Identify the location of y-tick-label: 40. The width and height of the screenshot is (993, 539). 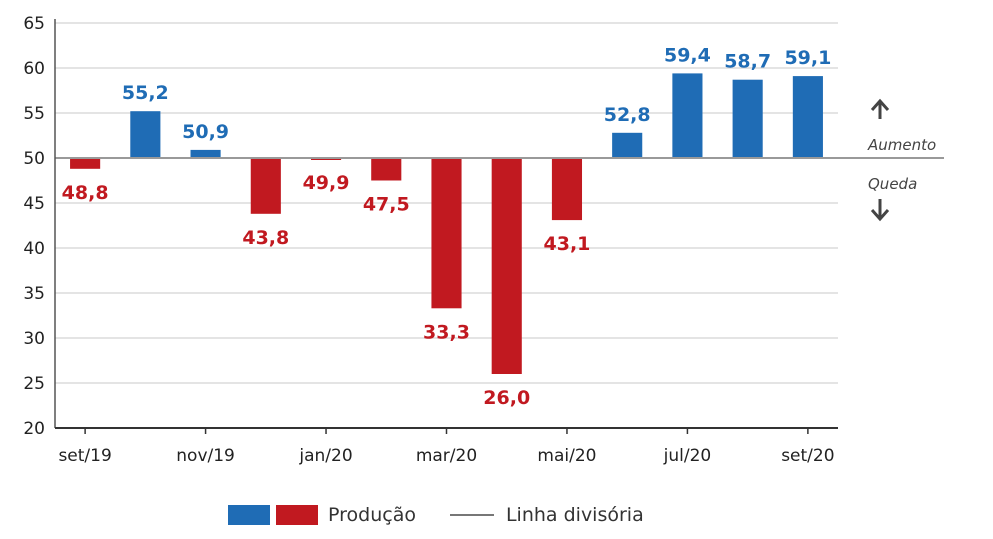
(34, 249).